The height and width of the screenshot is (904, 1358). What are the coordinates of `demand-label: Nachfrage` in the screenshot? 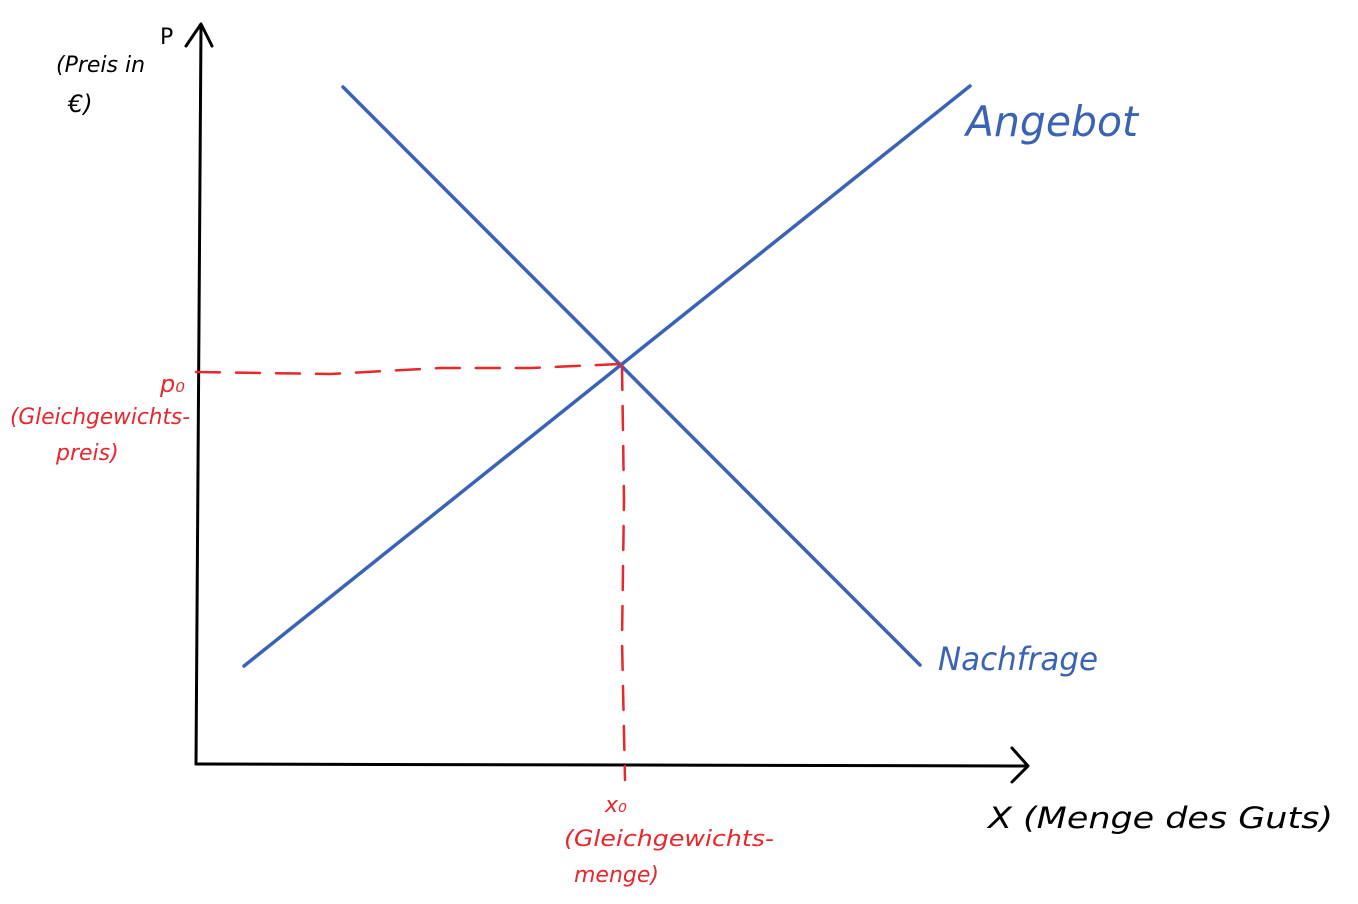 It's located at (1018, 659).